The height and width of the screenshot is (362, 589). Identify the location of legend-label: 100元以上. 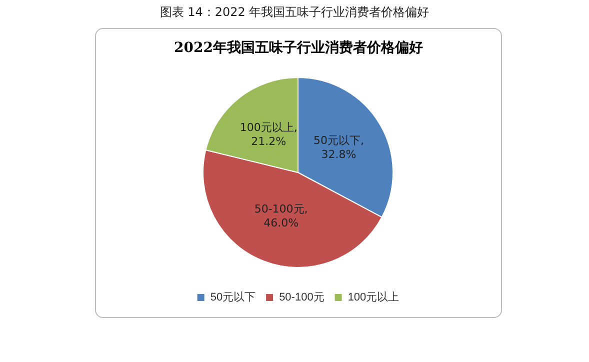
(374, 297).